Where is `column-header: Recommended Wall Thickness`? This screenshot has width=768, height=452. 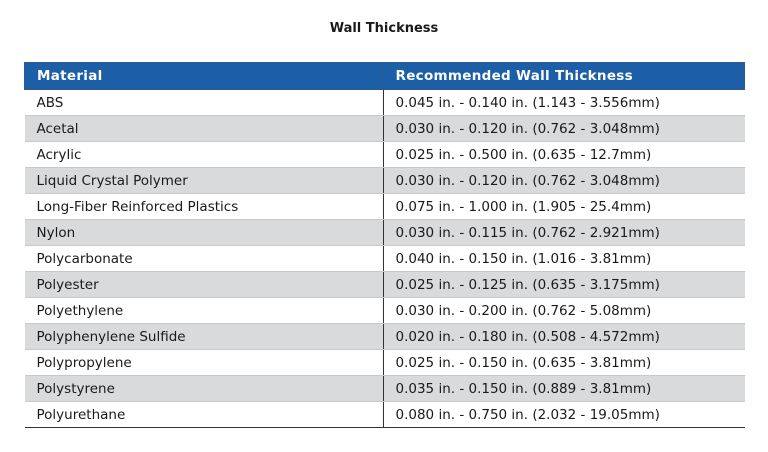 column-header: Recommended Wall Thickness is located at coordinates (563, 76).